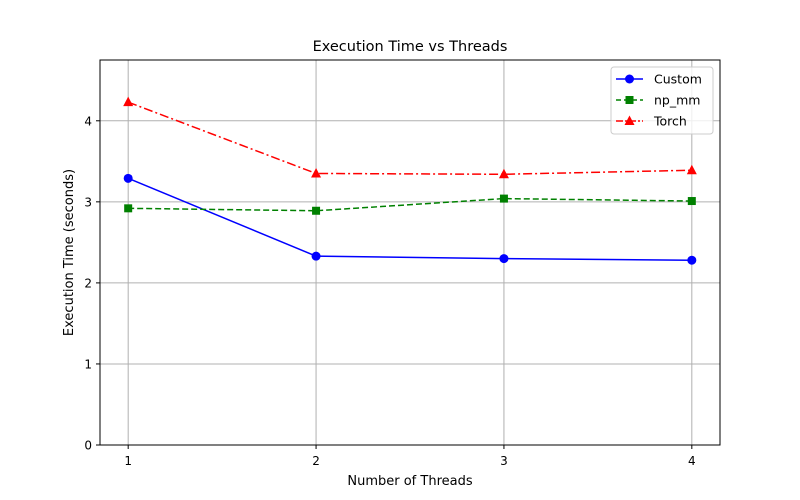 The width and height of the screenshot is (800, 500). What do you see at coordinates (504, 461) in the screenshot?
I see `x-tick-label: 3` at bounding box center [504, 461].